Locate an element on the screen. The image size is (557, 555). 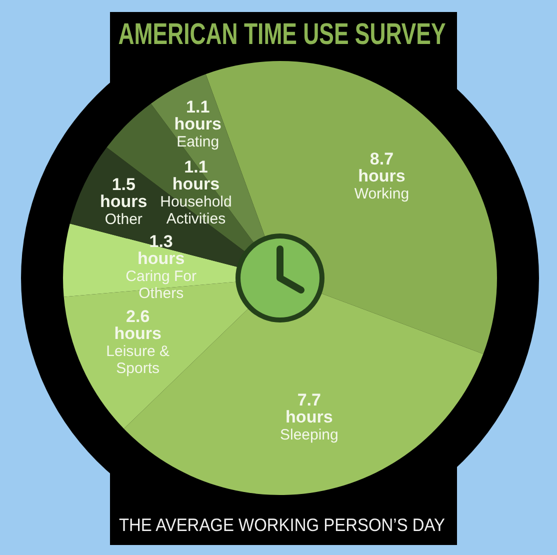
data-label: 1.3 hours is located at coordinates (161, 250).